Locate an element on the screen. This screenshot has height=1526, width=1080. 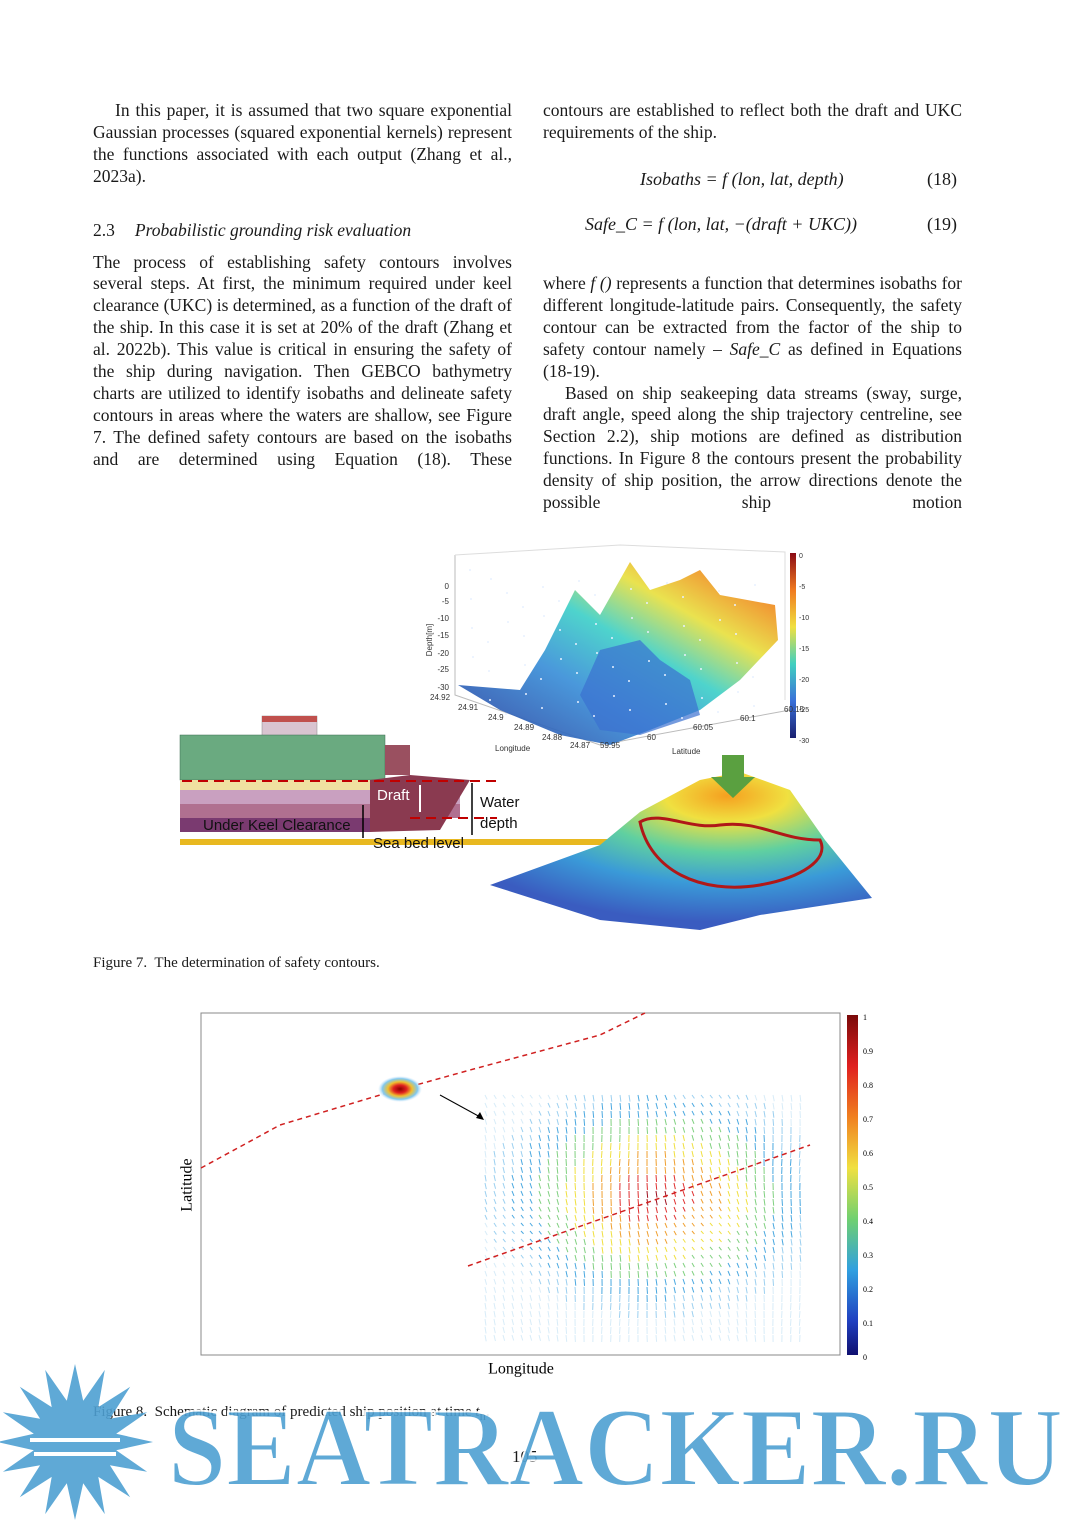
plot-frame is located at coordinates (520, 1184).